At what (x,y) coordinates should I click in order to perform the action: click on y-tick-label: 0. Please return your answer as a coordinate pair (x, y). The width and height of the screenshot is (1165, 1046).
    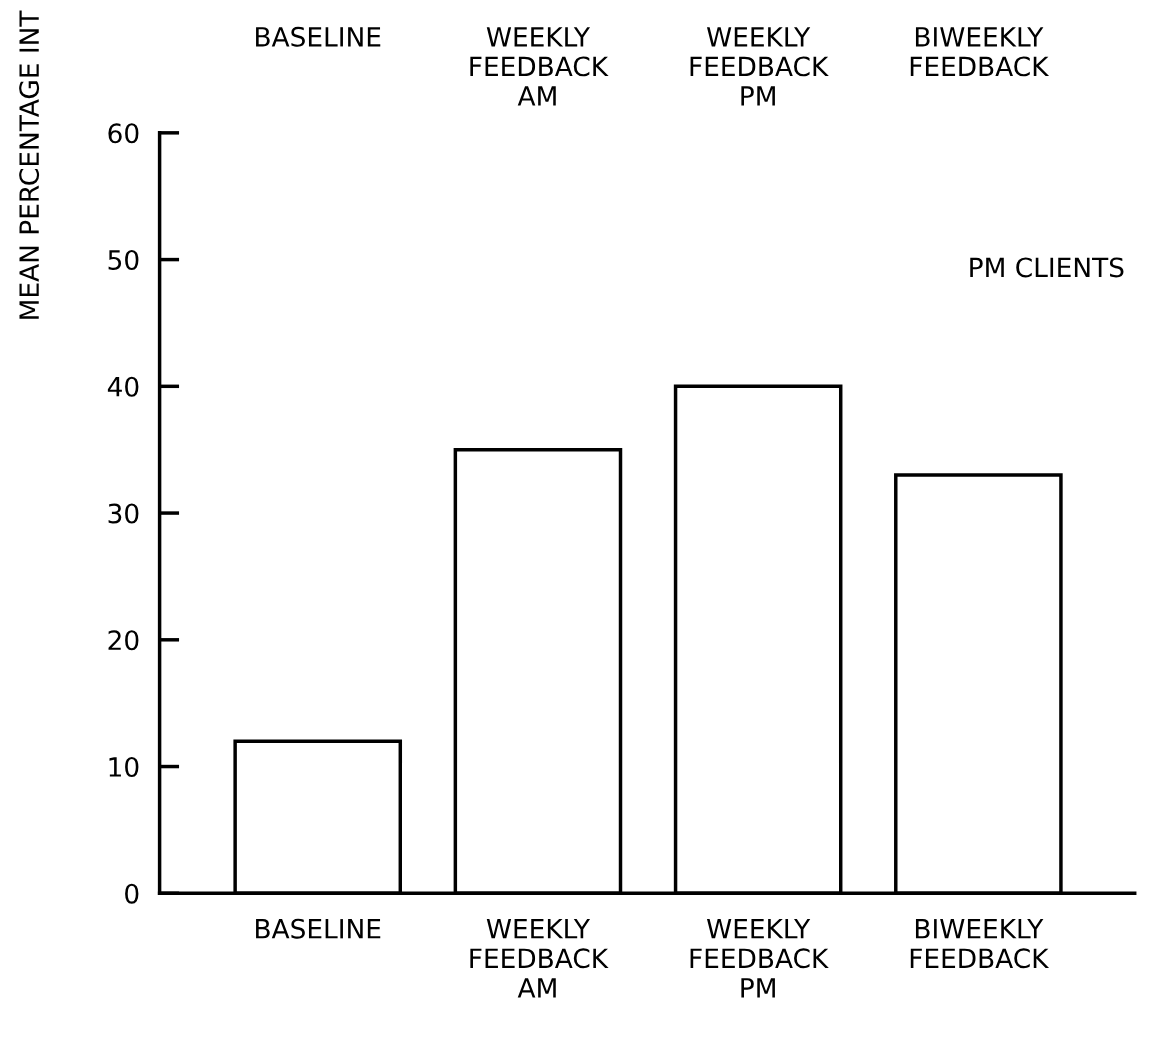
    Looking at the image, I should click on (132, 893).